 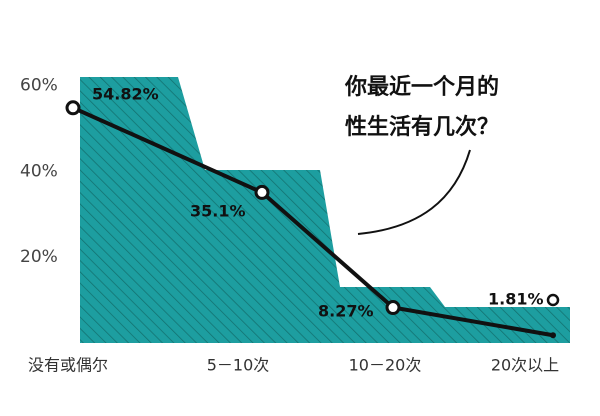 What do you see at coordinates (218, 211) in the screenshot?
I see `data-label: 35.1%` at bounding box center [218, 211].